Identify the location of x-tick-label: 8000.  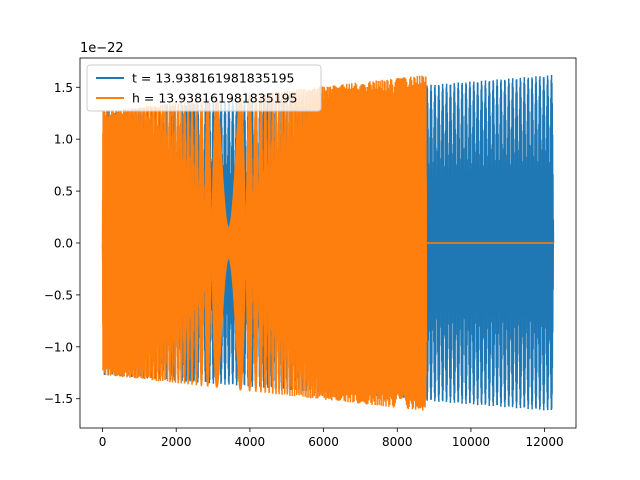
(397, 442).